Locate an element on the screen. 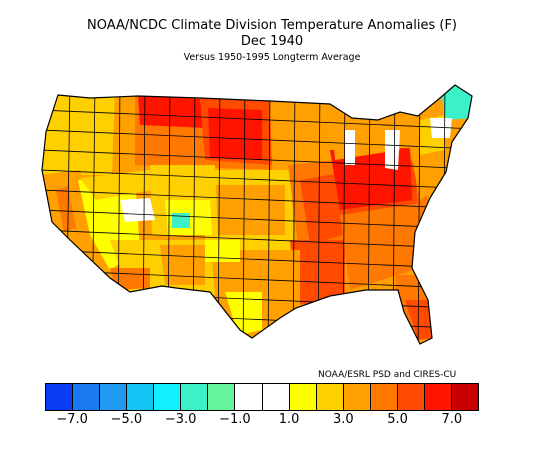 The width and height of the screenshot is (544, 464). data-credit: NOAA/ESRL PSD and CIRES-CU is located at coordinates (387, 375).